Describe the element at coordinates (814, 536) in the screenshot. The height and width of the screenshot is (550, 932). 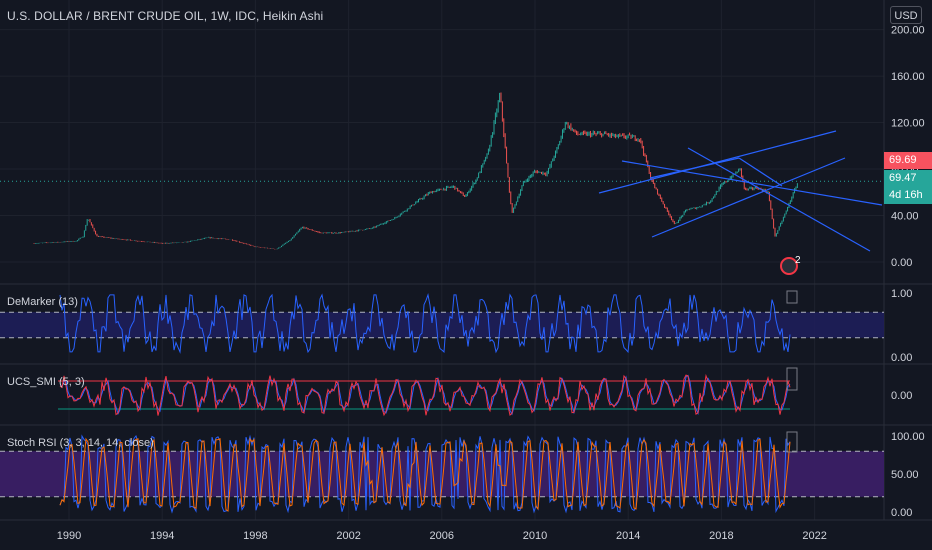
I see `time-tick-label: 2022` at that location.